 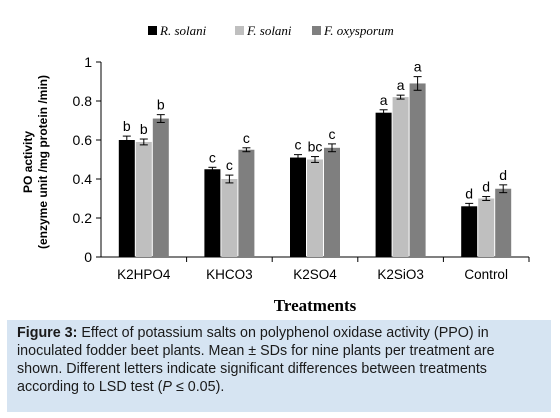 I want to click on x-tick-label: K2HPO4, so click(x=144, y=274).